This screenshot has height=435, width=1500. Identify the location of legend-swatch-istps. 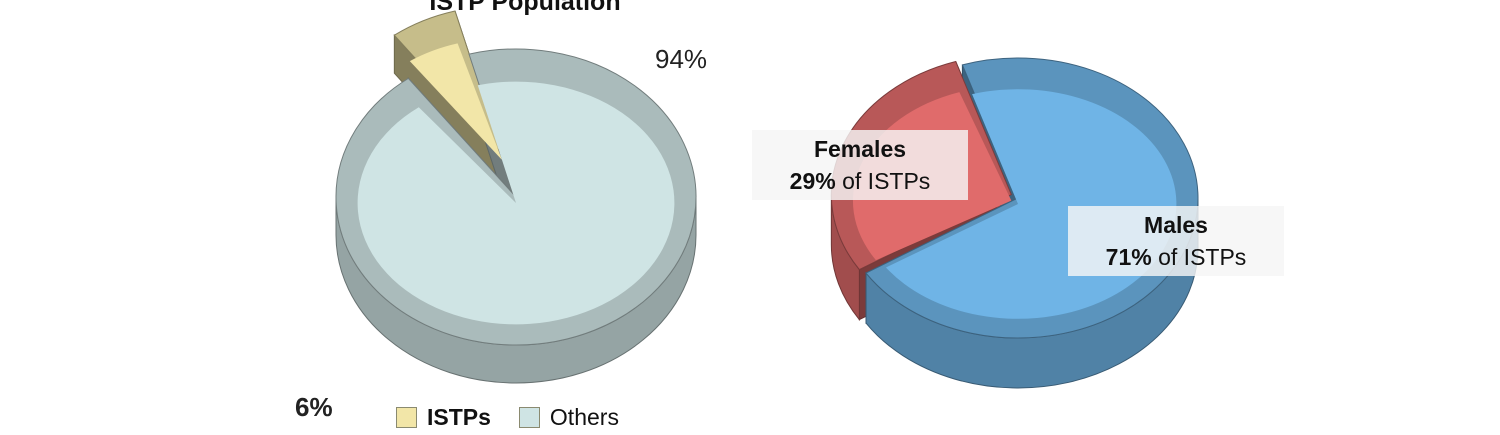
(406, 417).